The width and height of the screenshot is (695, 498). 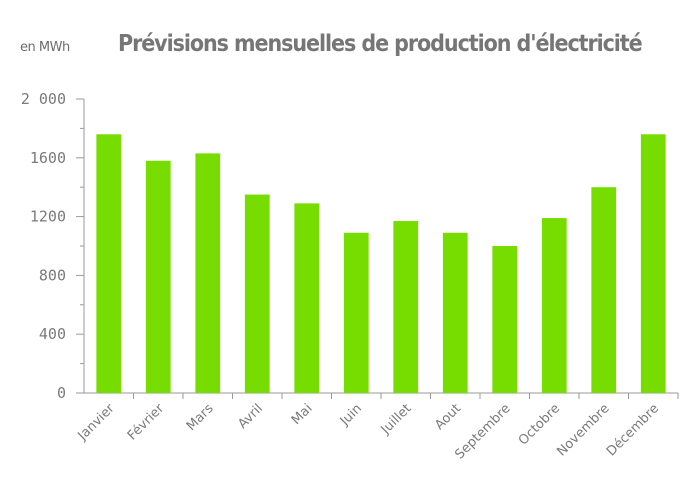 I want to click on bar-novembre, so click(x=604, y=290).